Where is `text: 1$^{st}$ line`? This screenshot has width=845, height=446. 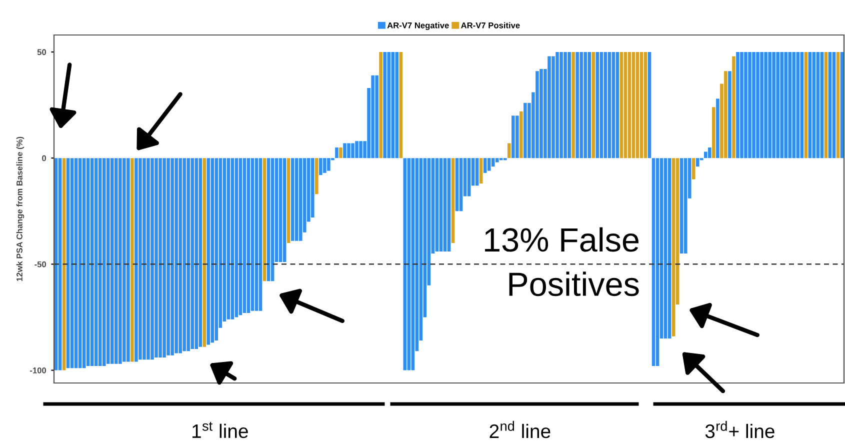
text: 1$^{st}$ line is located at coordinates (220, 430).